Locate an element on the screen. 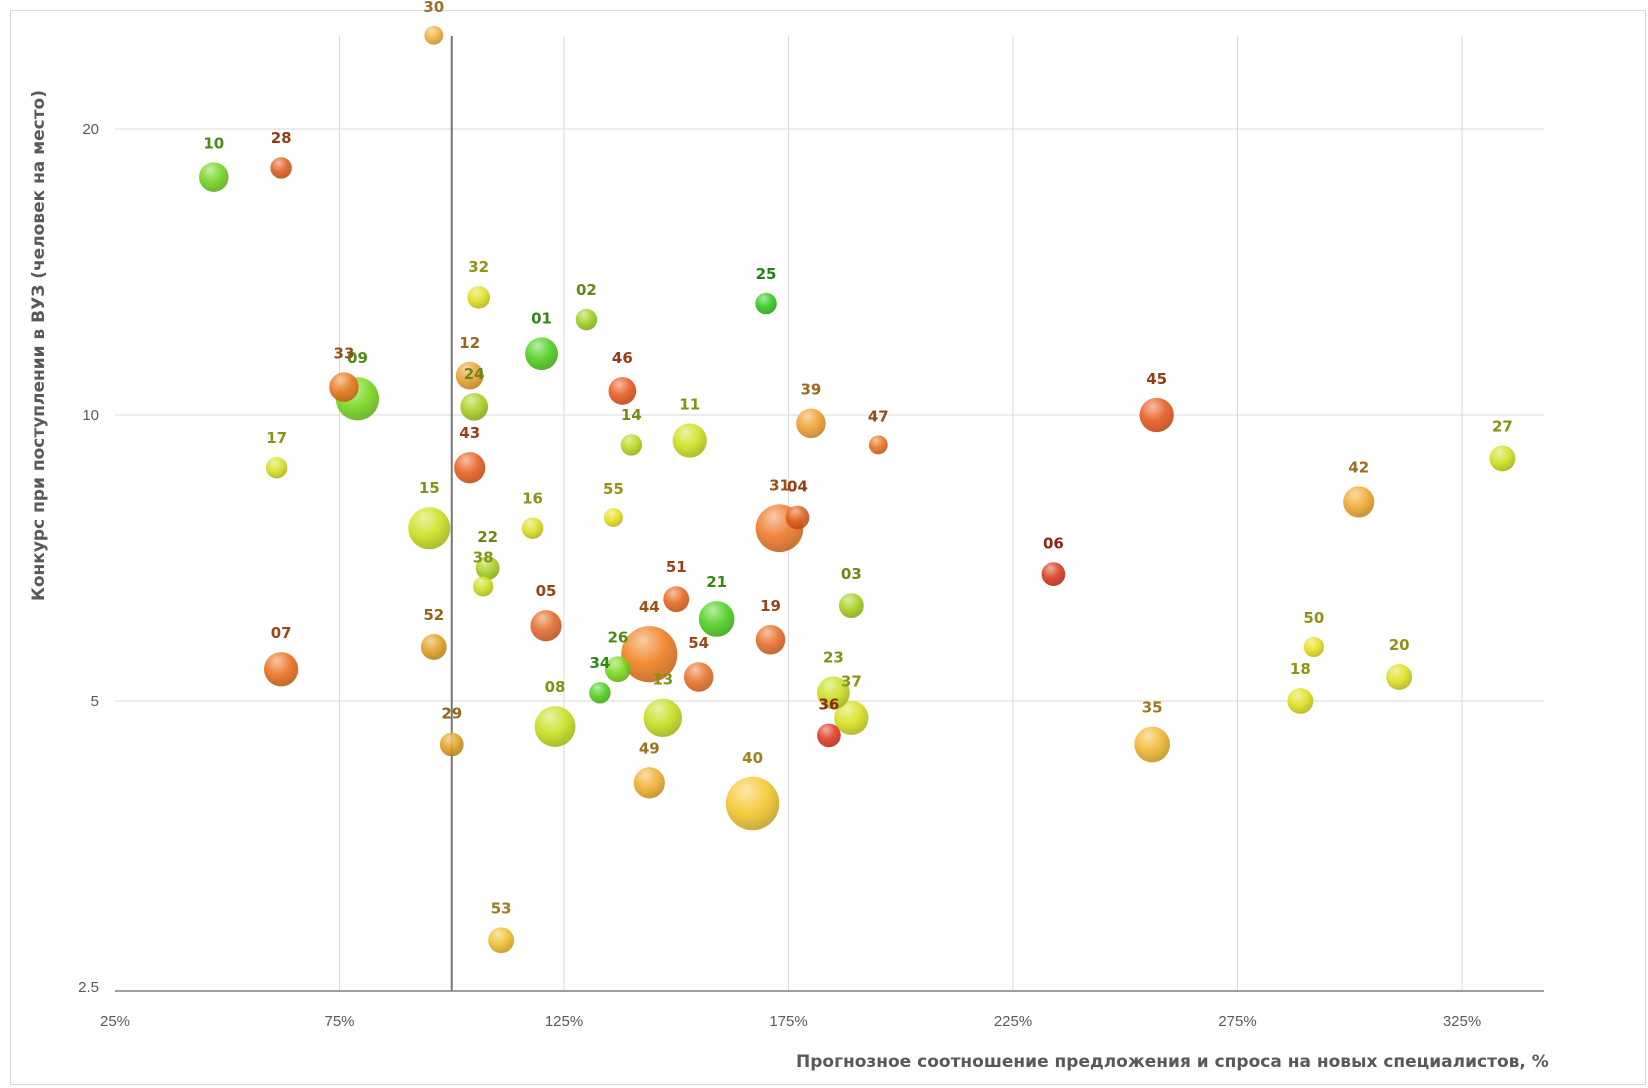 The width and height of the screenshot is (1648, 1088). bubble-label-55: 55 is located at coordinates (613, 489).